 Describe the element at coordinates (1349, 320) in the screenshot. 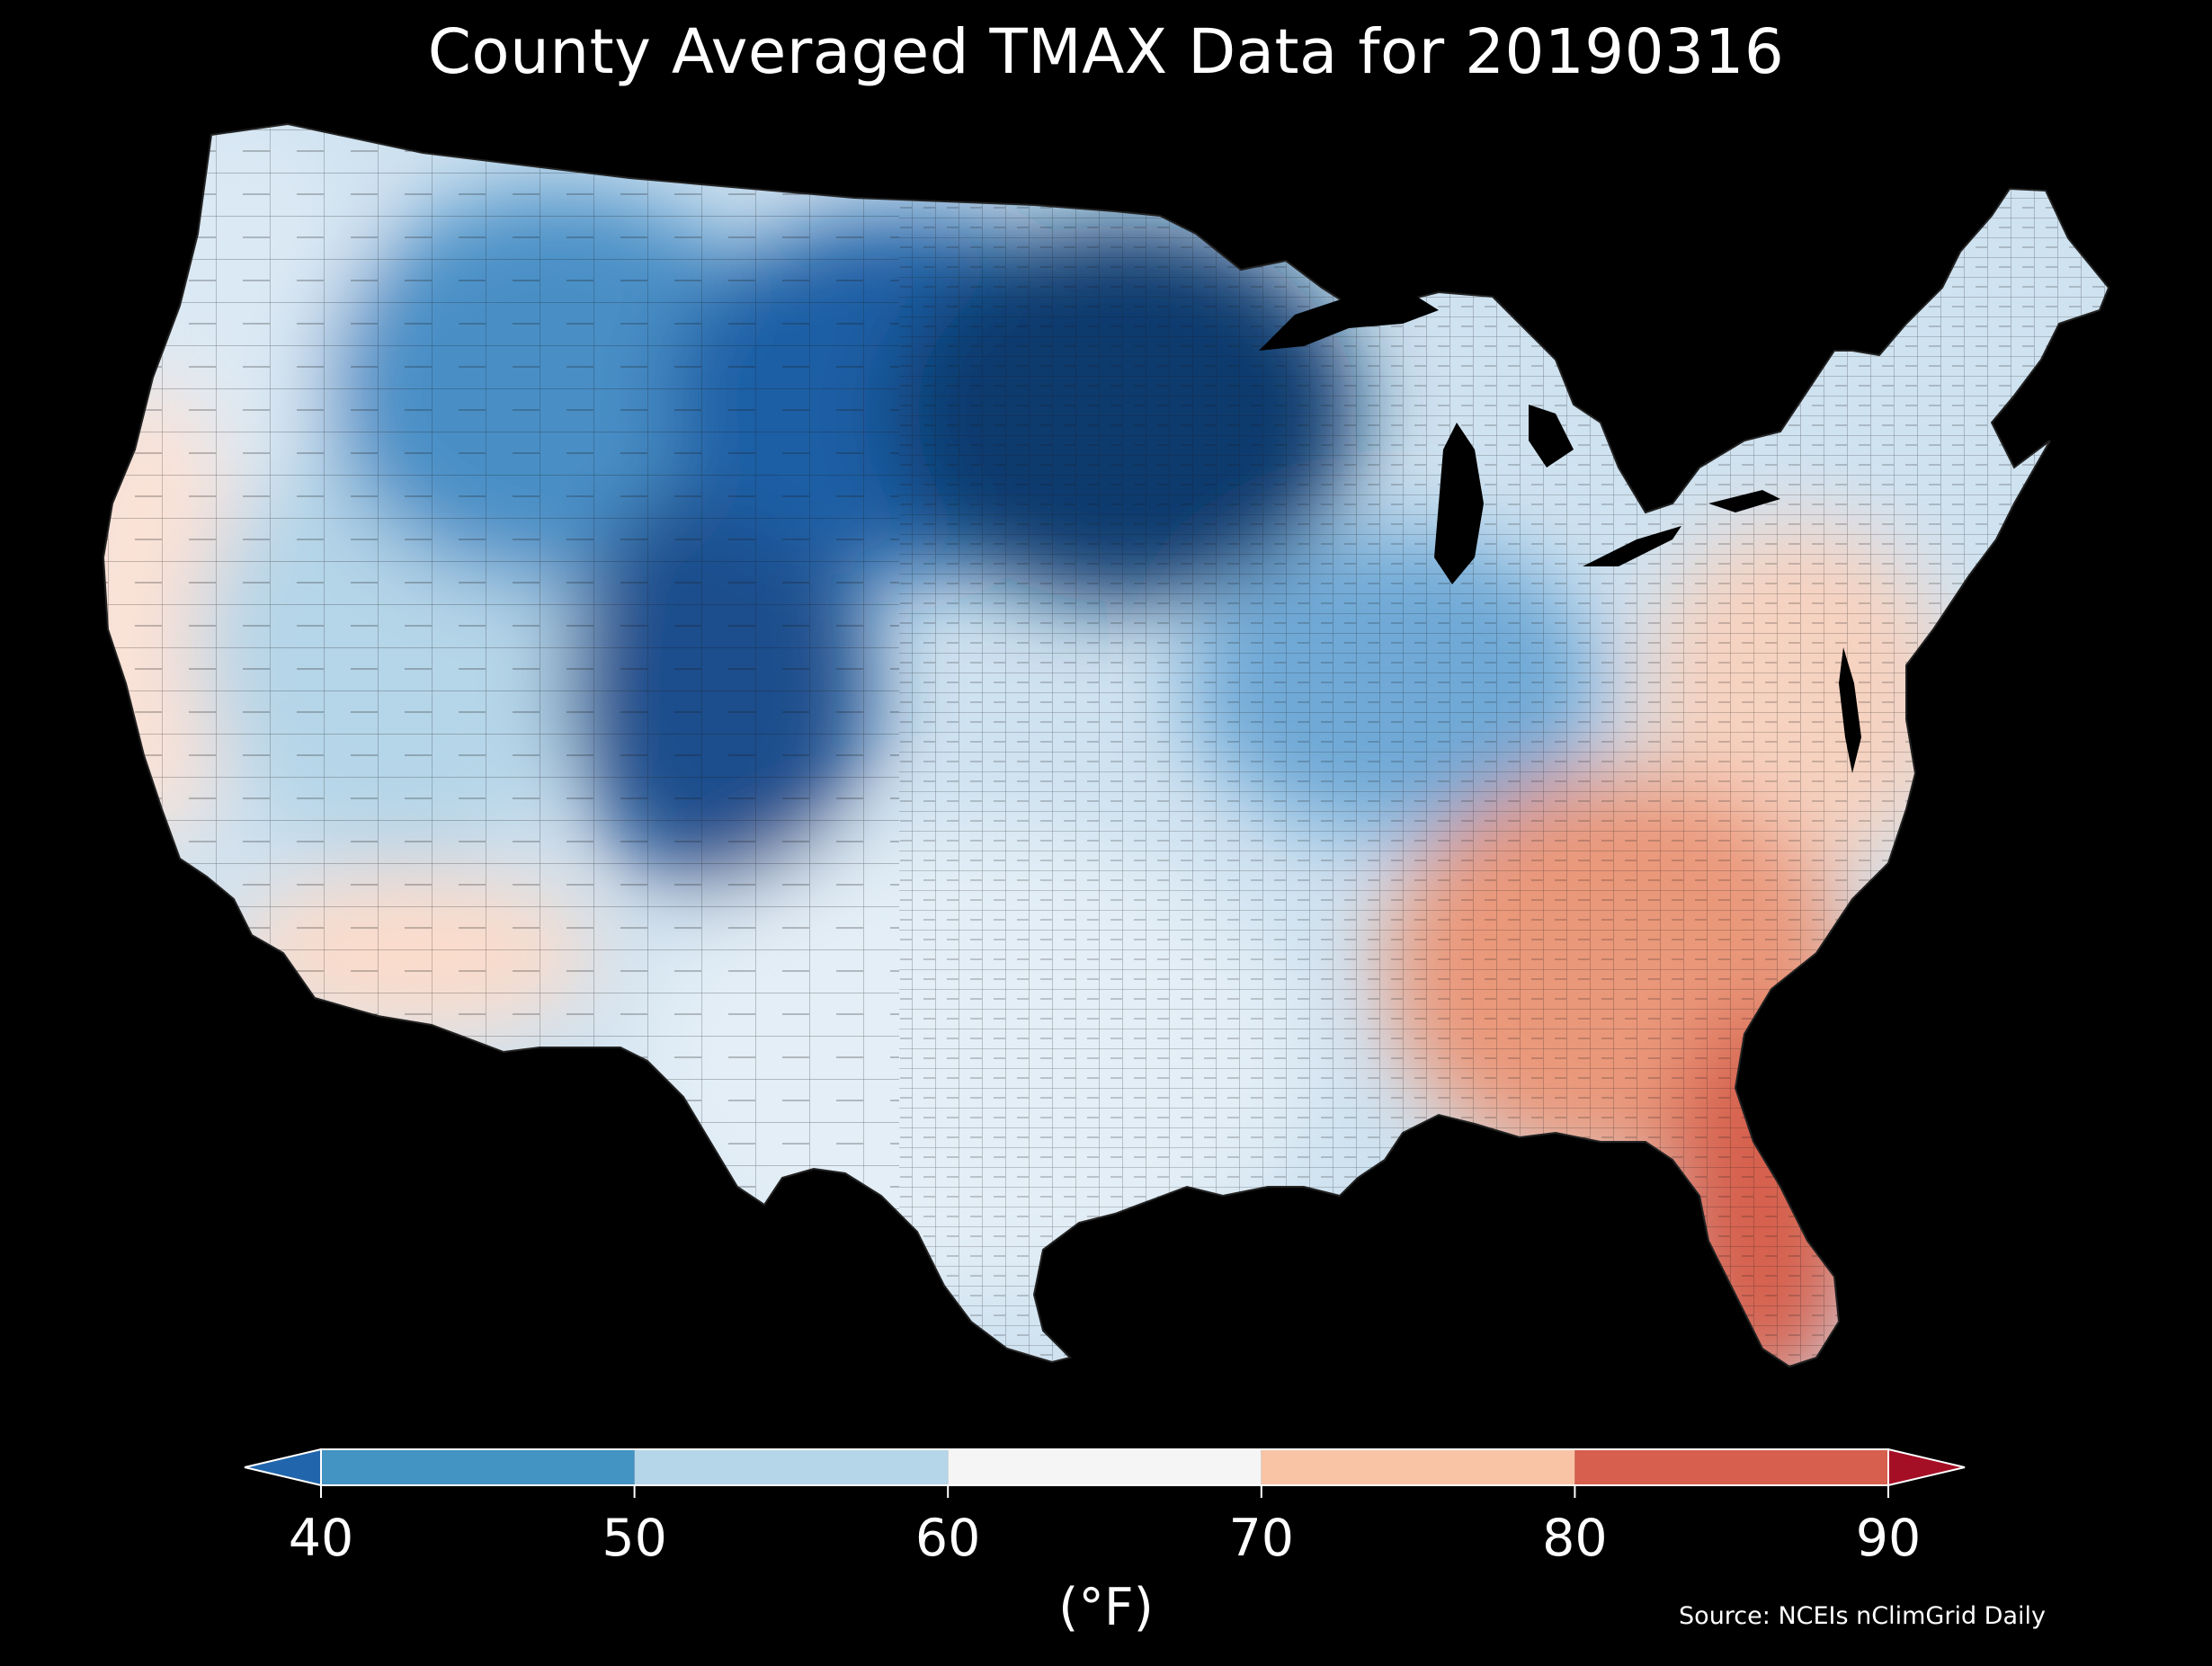

I see `lake-superior` at that location.